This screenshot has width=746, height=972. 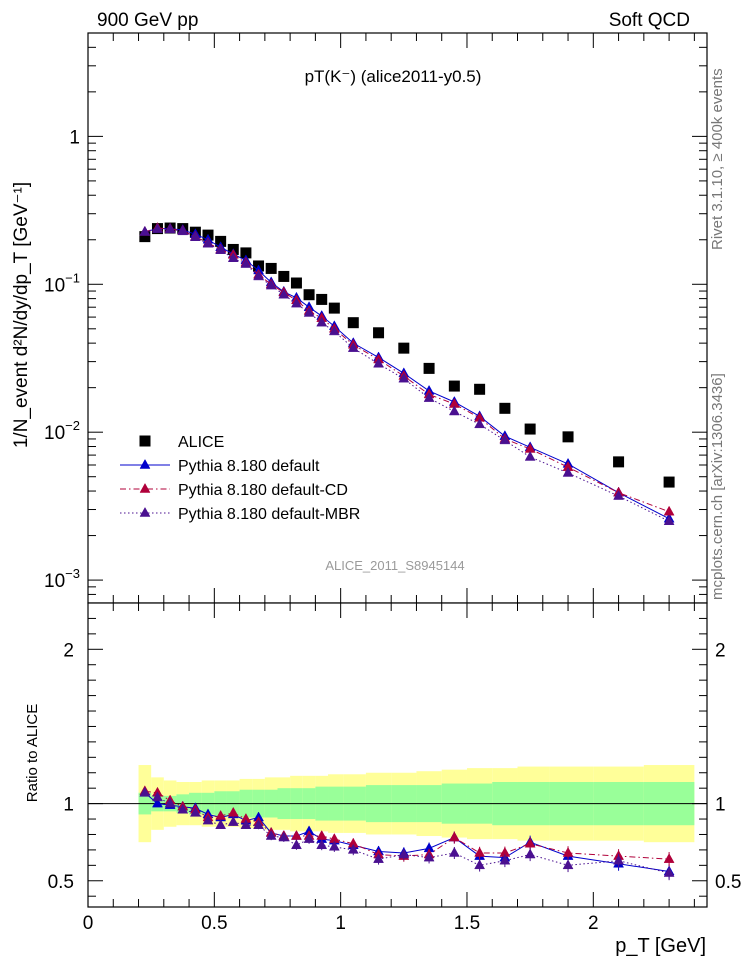 I want to click on ratio-y-tick-label-left: 2, so click(x=68, y=650).